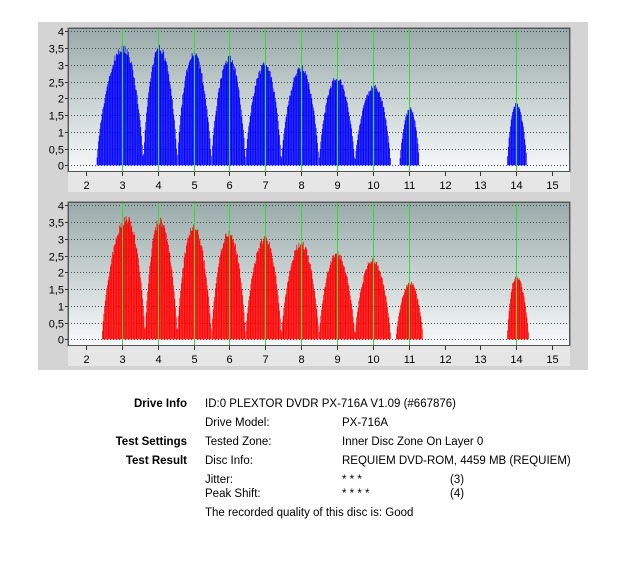 Image resolution: width=640 pixels, height=573 pixels. I want to click on peak-shift-row: Peak Shift: * * * * (4), so click(340, 497).